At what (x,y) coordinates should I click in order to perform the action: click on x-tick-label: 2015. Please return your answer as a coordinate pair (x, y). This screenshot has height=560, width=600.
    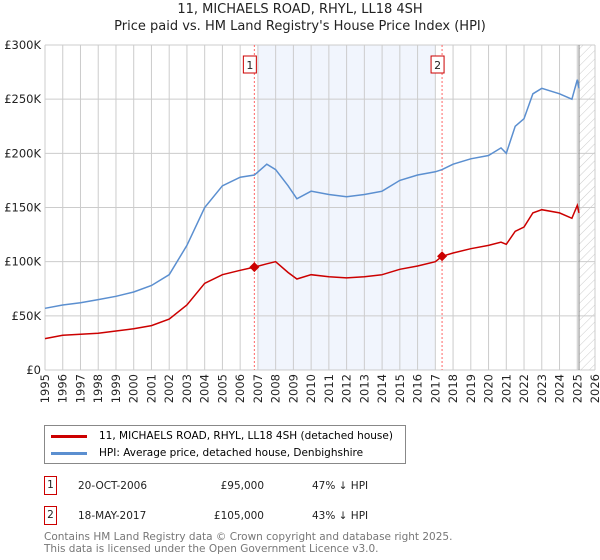
    Looking at the image, I should click on (400, 388).